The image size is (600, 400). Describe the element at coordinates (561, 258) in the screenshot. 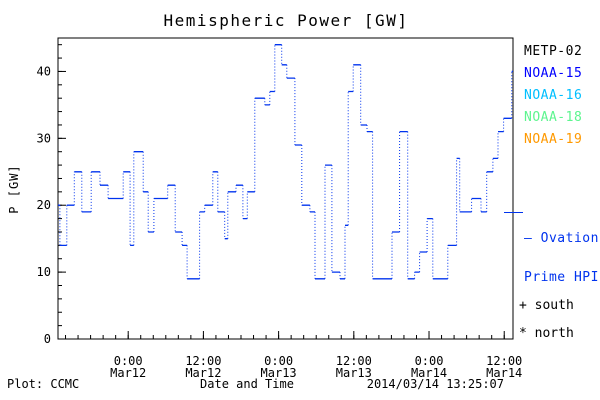

I see `ovation-legend: – Ovation Prime HPI` at that location.